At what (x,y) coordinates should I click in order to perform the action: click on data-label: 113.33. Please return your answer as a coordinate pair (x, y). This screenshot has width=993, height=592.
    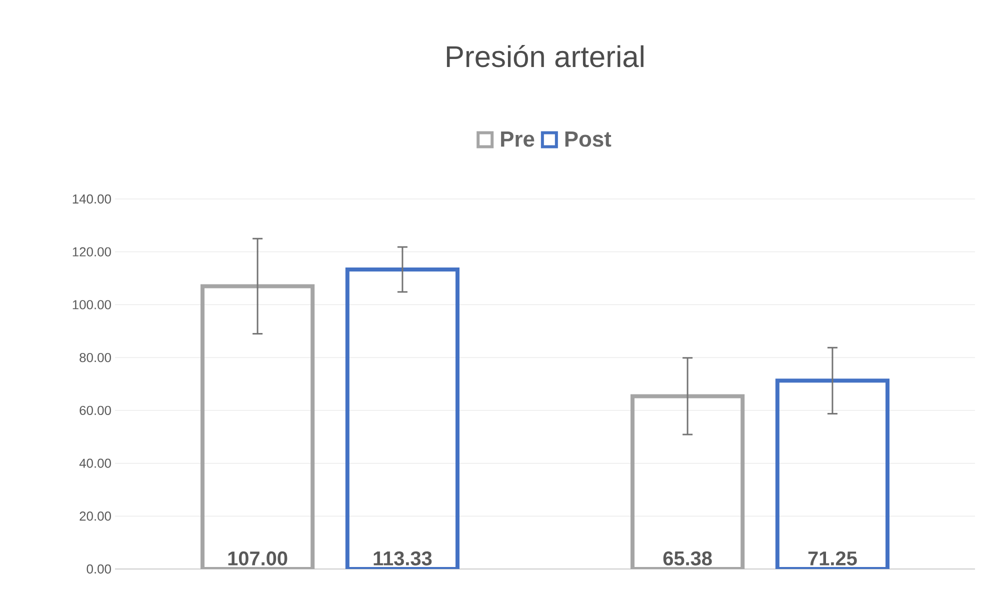
    Looking at the image, I should click on (403, 558).